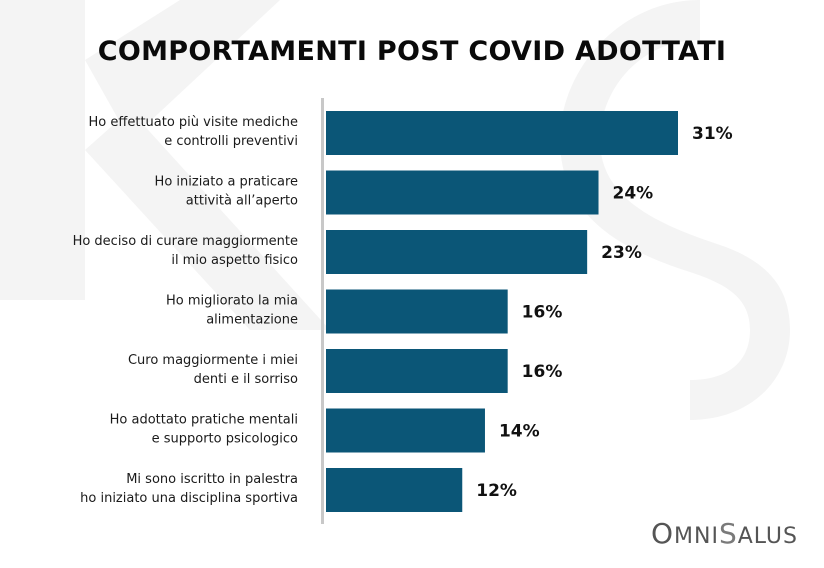  What do you see at coordinates (412, 51) in the screenshot?
I see `chart-title: COMPORTAMENTI POST COVID ADOTTATI` at bounding box center [412, 51].